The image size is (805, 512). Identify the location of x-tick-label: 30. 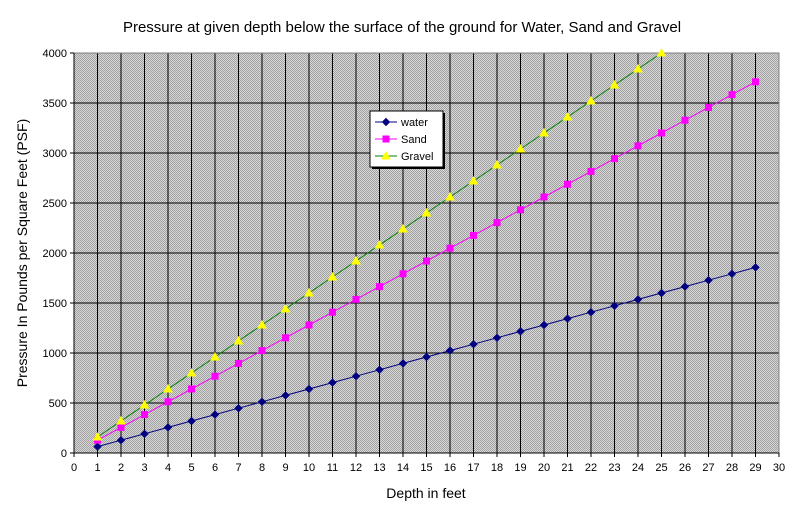
(779, 468).